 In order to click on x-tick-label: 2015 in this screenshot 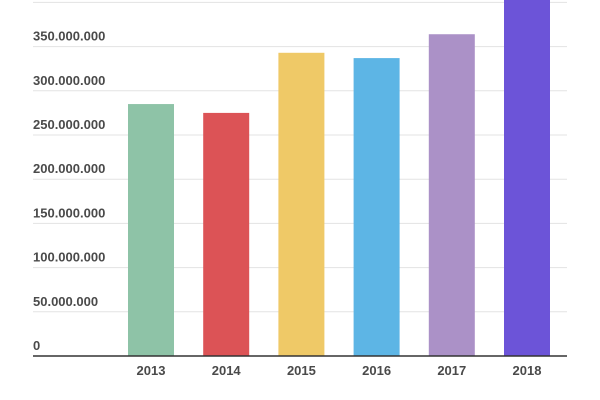, I will do `click(301, 370)`.